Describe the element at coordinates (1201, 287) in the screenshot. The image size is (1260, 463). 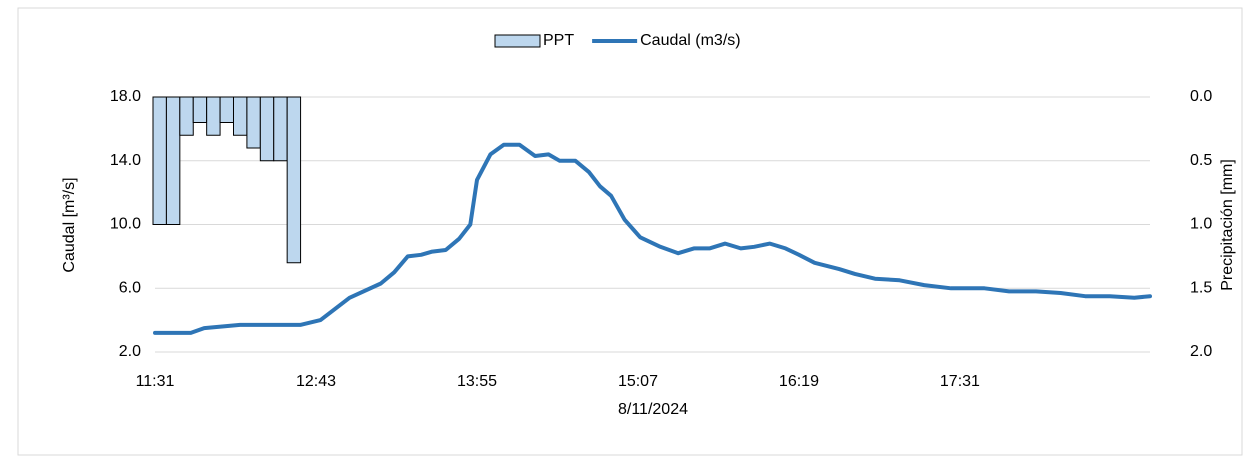
I see `y2-tick-label: 1.5` at that location.